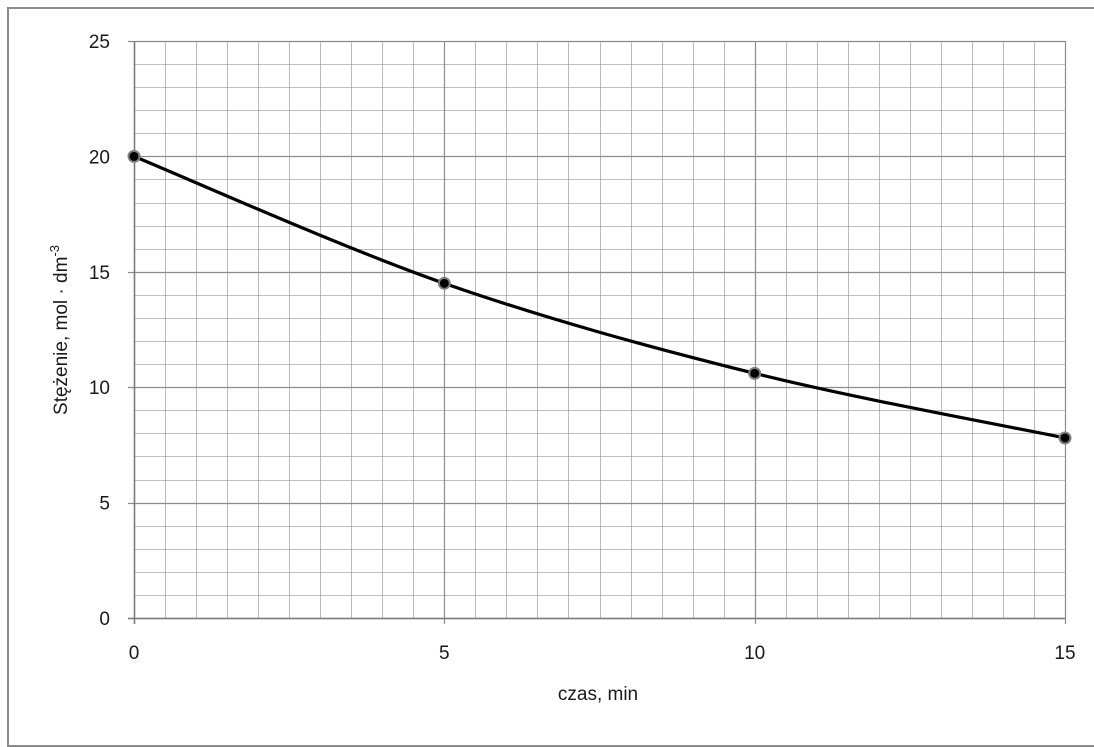 This screenshot has width=1094, height=747. I want to click on x-tick-label: 5, so click(444, 653).